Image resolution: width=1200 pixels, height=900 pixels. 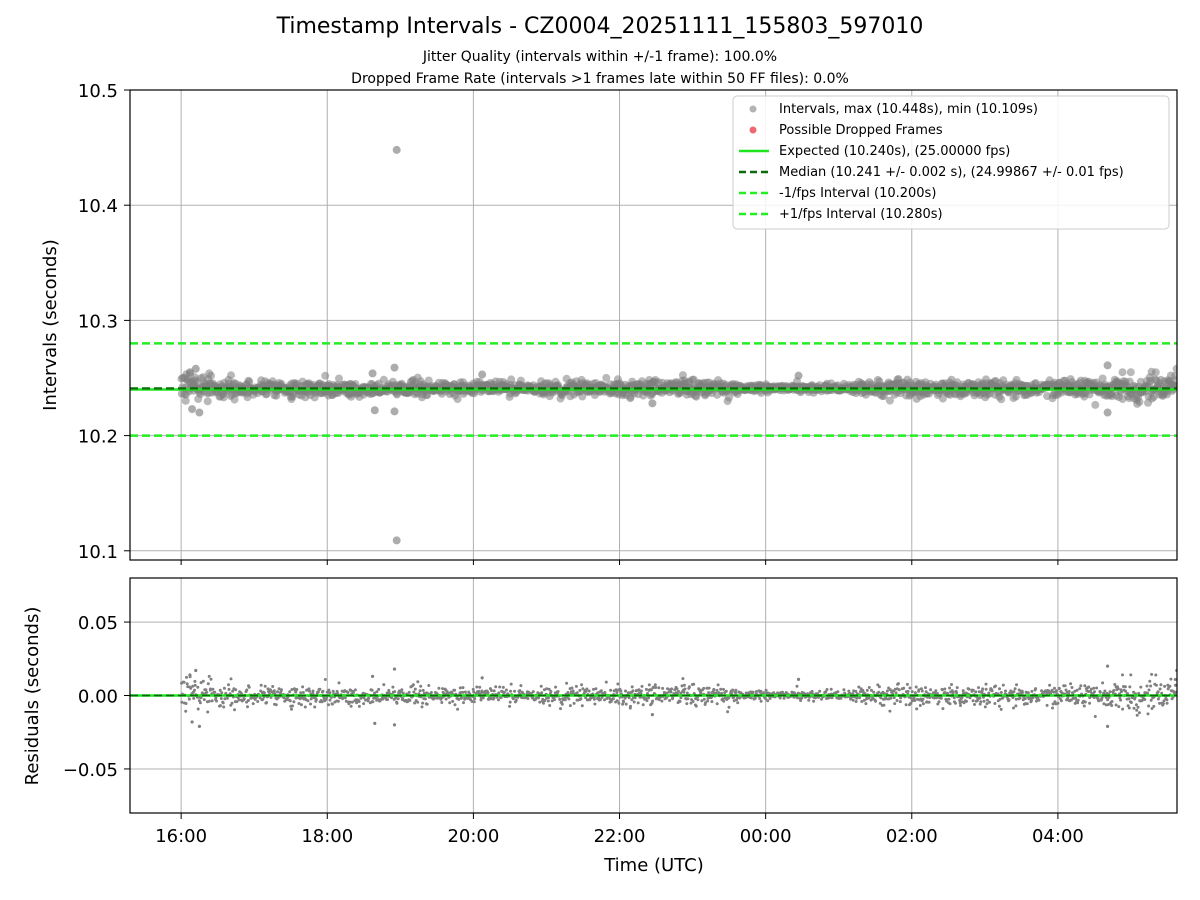 What do you see at coordinates (104, 322) in the screenshot?
I see `intervals-y-ticks: 10.1 10.2 10.3 10.4 10.5` at bounding box center [104, 322].